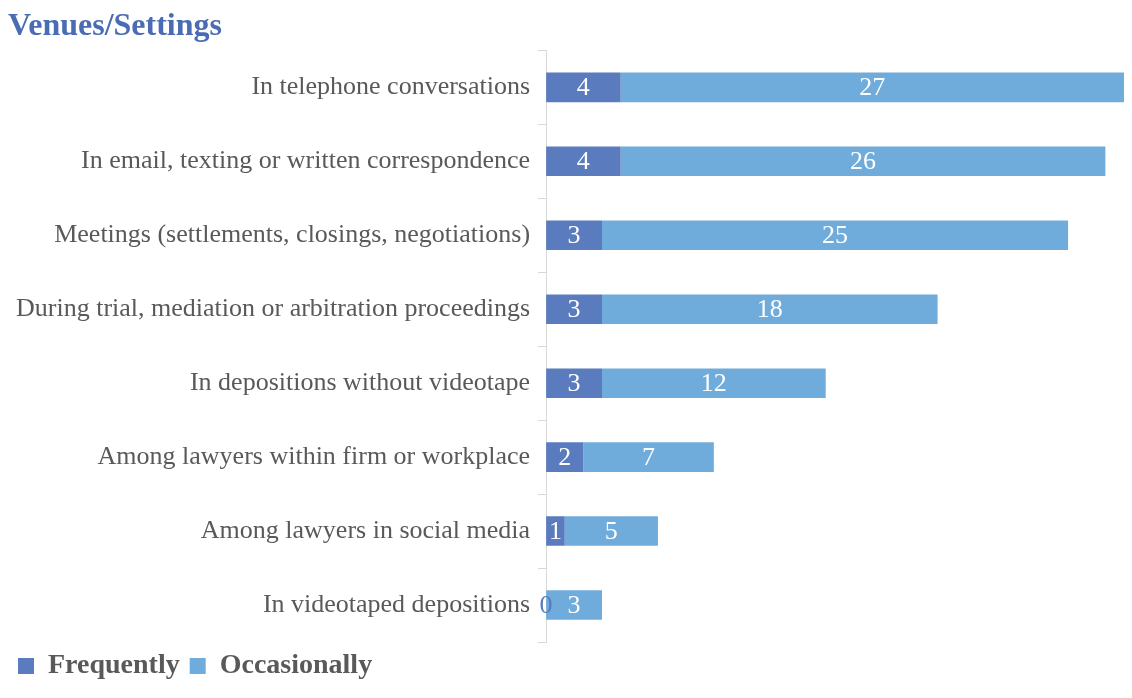 The width and height of the screenshot is (1132, 698). Describe the element at coordinates (365, 529) in the screenshot. I see `y-tick-label: Among lawyers in social media` at that location.